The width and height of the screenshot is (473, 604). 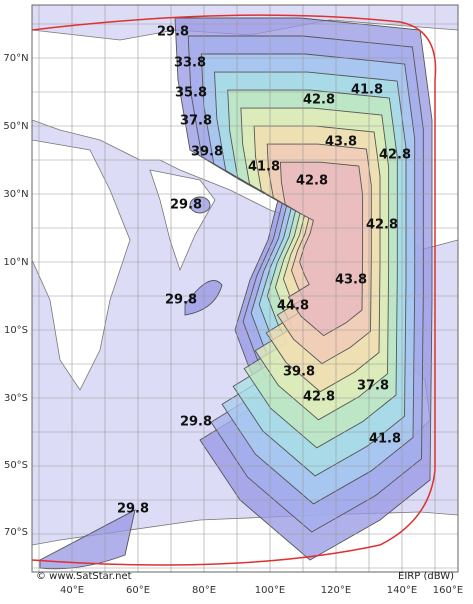 What do you see at coordinates (16, 465) in the screenshot?
I see `lat-label: 50°S` at bounding box center [16, 465].